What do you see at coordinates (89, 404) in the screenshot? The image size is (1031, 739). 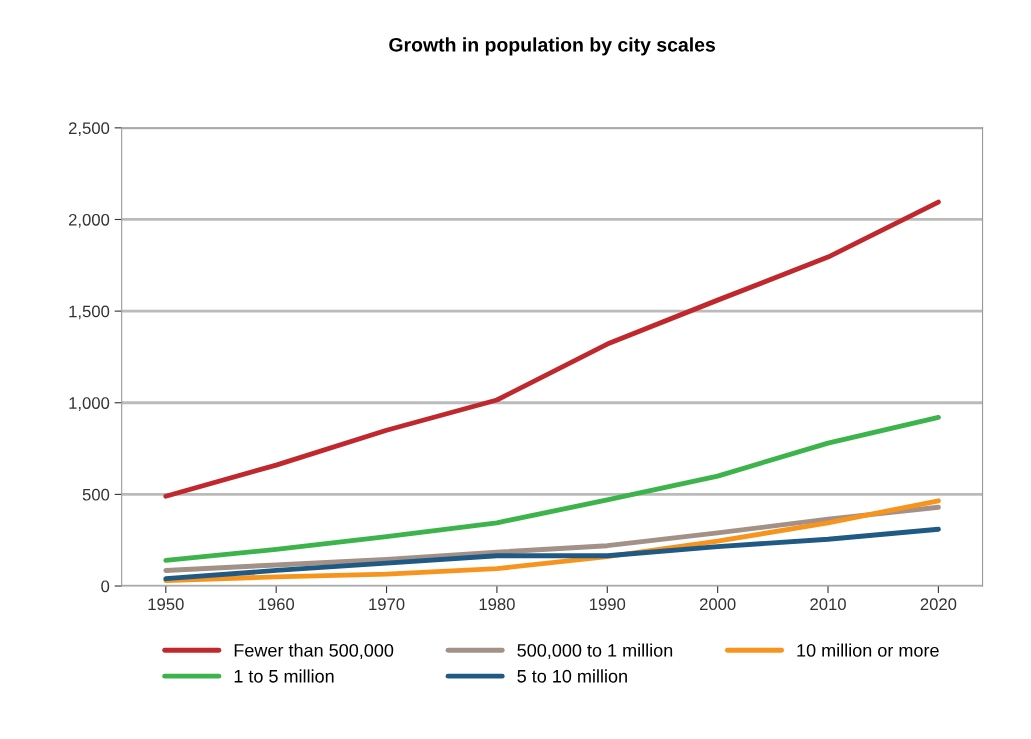 I see `y-tick-label: 1,000` at bounding box center [89, 404].